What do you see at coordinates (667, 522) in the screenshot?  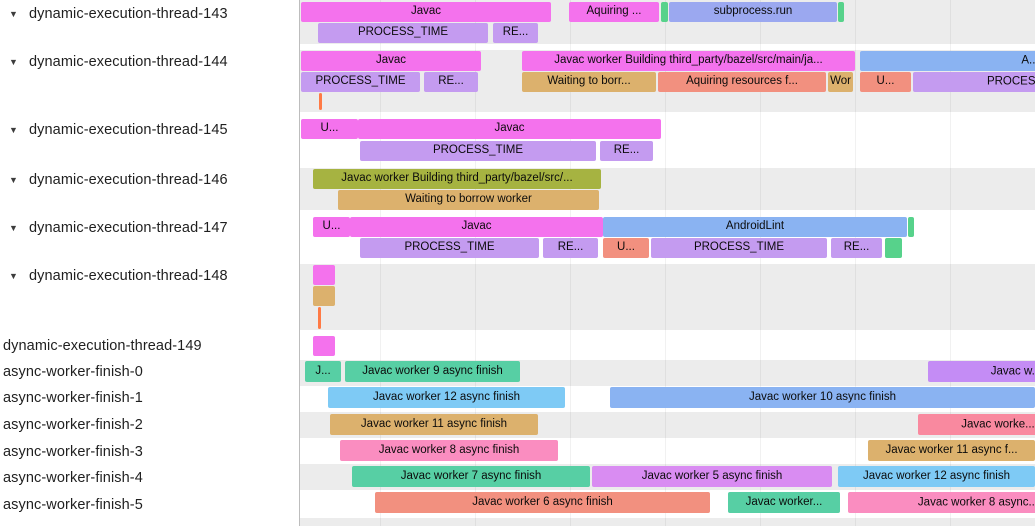 I see `track-lane-partial-bottom-track` at bounding box center [667, 522].